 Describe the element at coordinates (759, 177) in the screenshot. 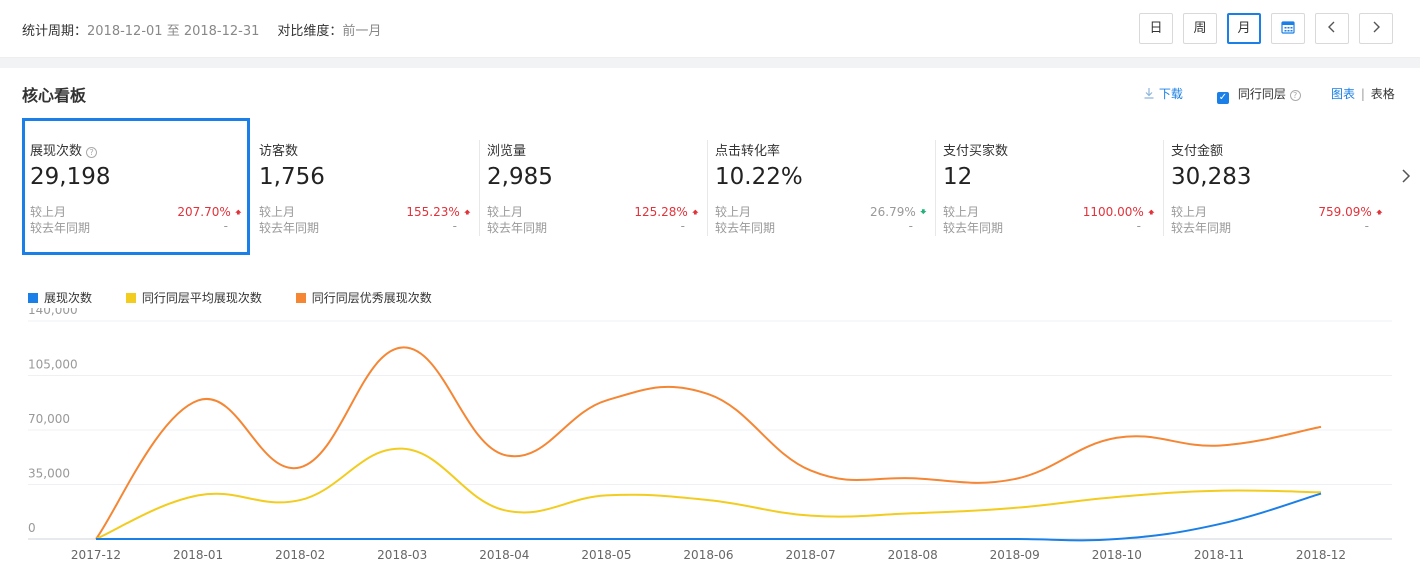

I see `metric-value: 10.22%` at that location.